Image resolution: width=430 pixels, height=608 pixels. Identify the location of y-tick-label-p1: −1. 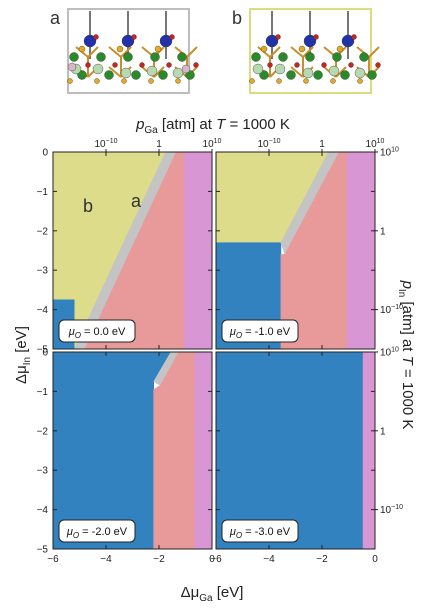
(43, 192).